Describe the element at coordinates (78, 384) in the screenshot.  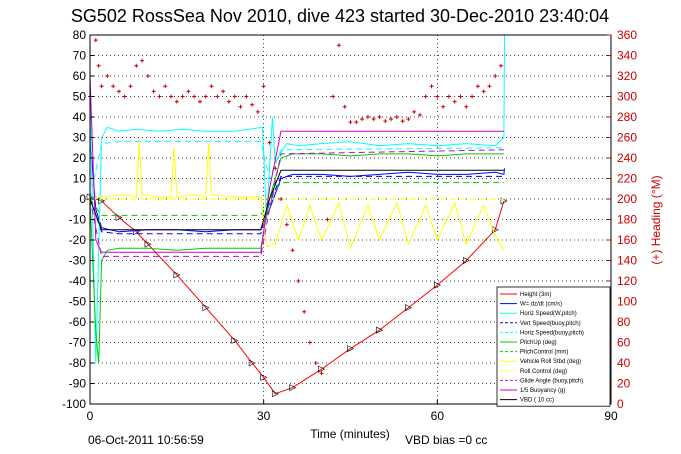
I see `y-tick-label: -90` at that location.